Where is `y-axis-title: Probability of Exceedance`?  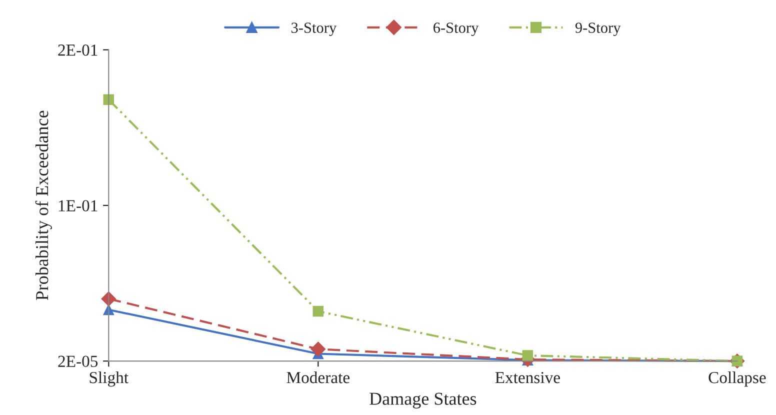
y-axis-title: Probability of Exceedance is located at coordinates (43, 205).